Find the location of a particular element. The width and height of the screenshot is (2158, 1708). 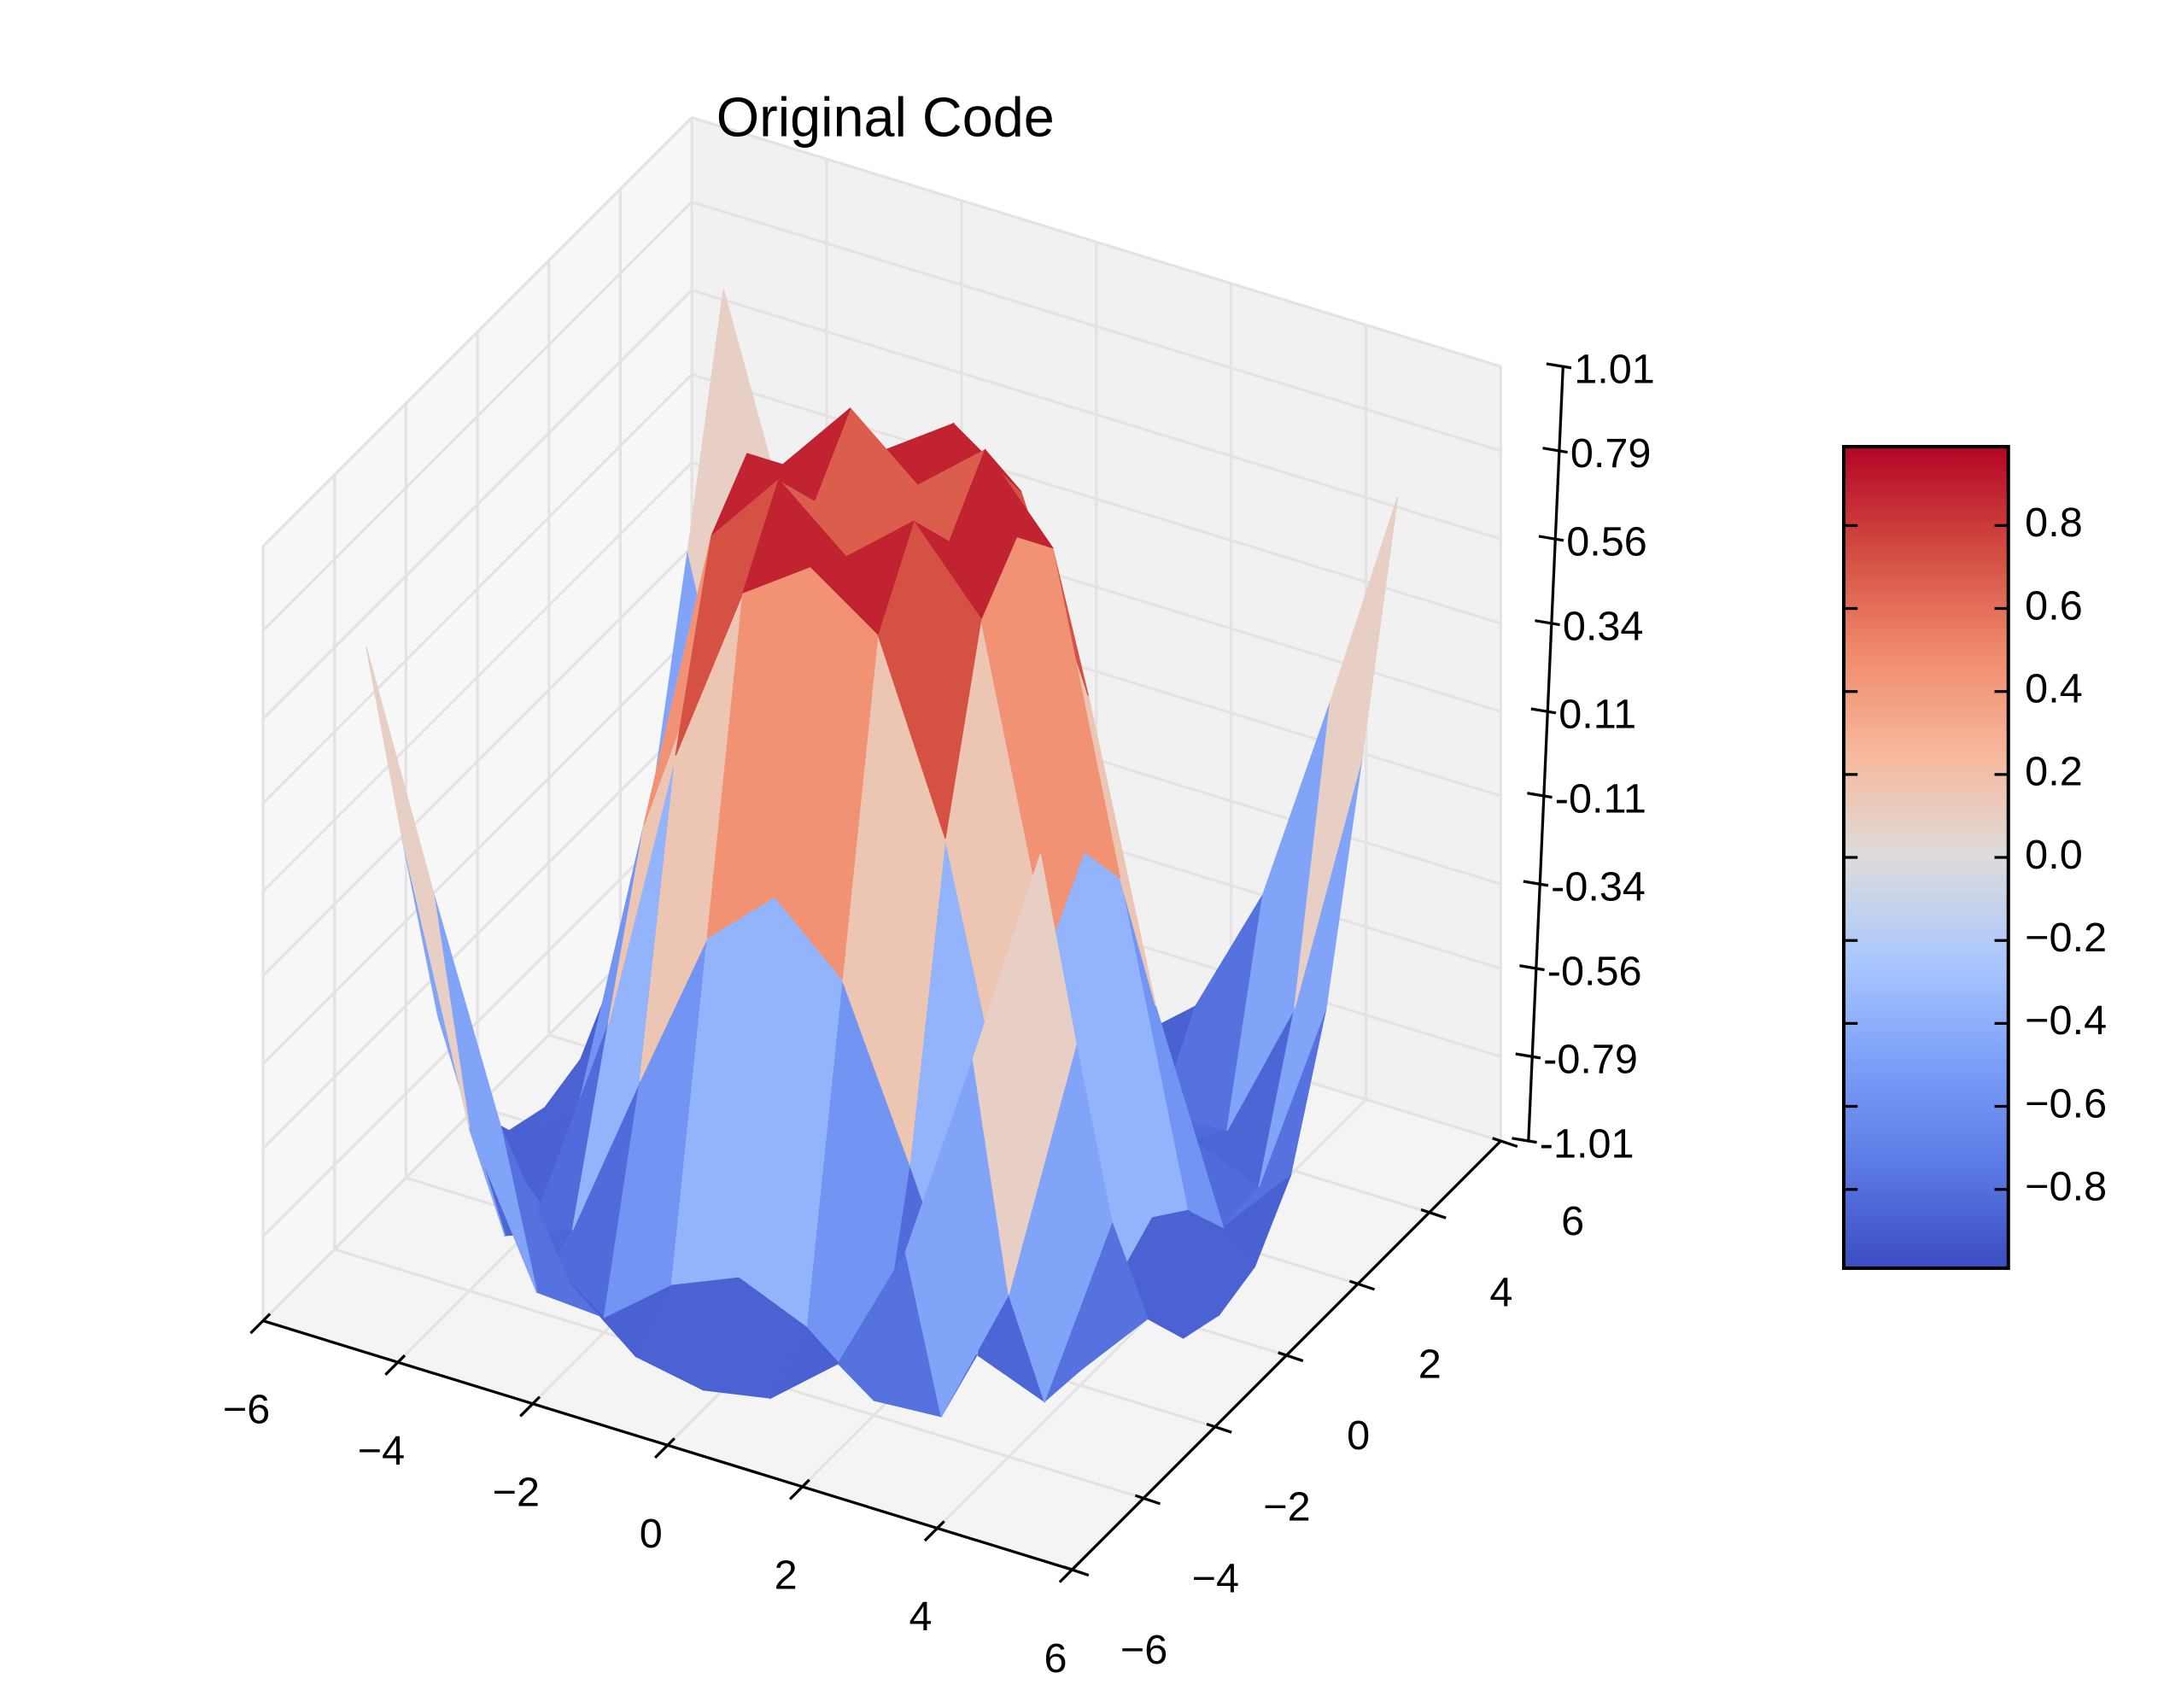

y-tick-label: −6 is located at coordinates (1143, 1650).